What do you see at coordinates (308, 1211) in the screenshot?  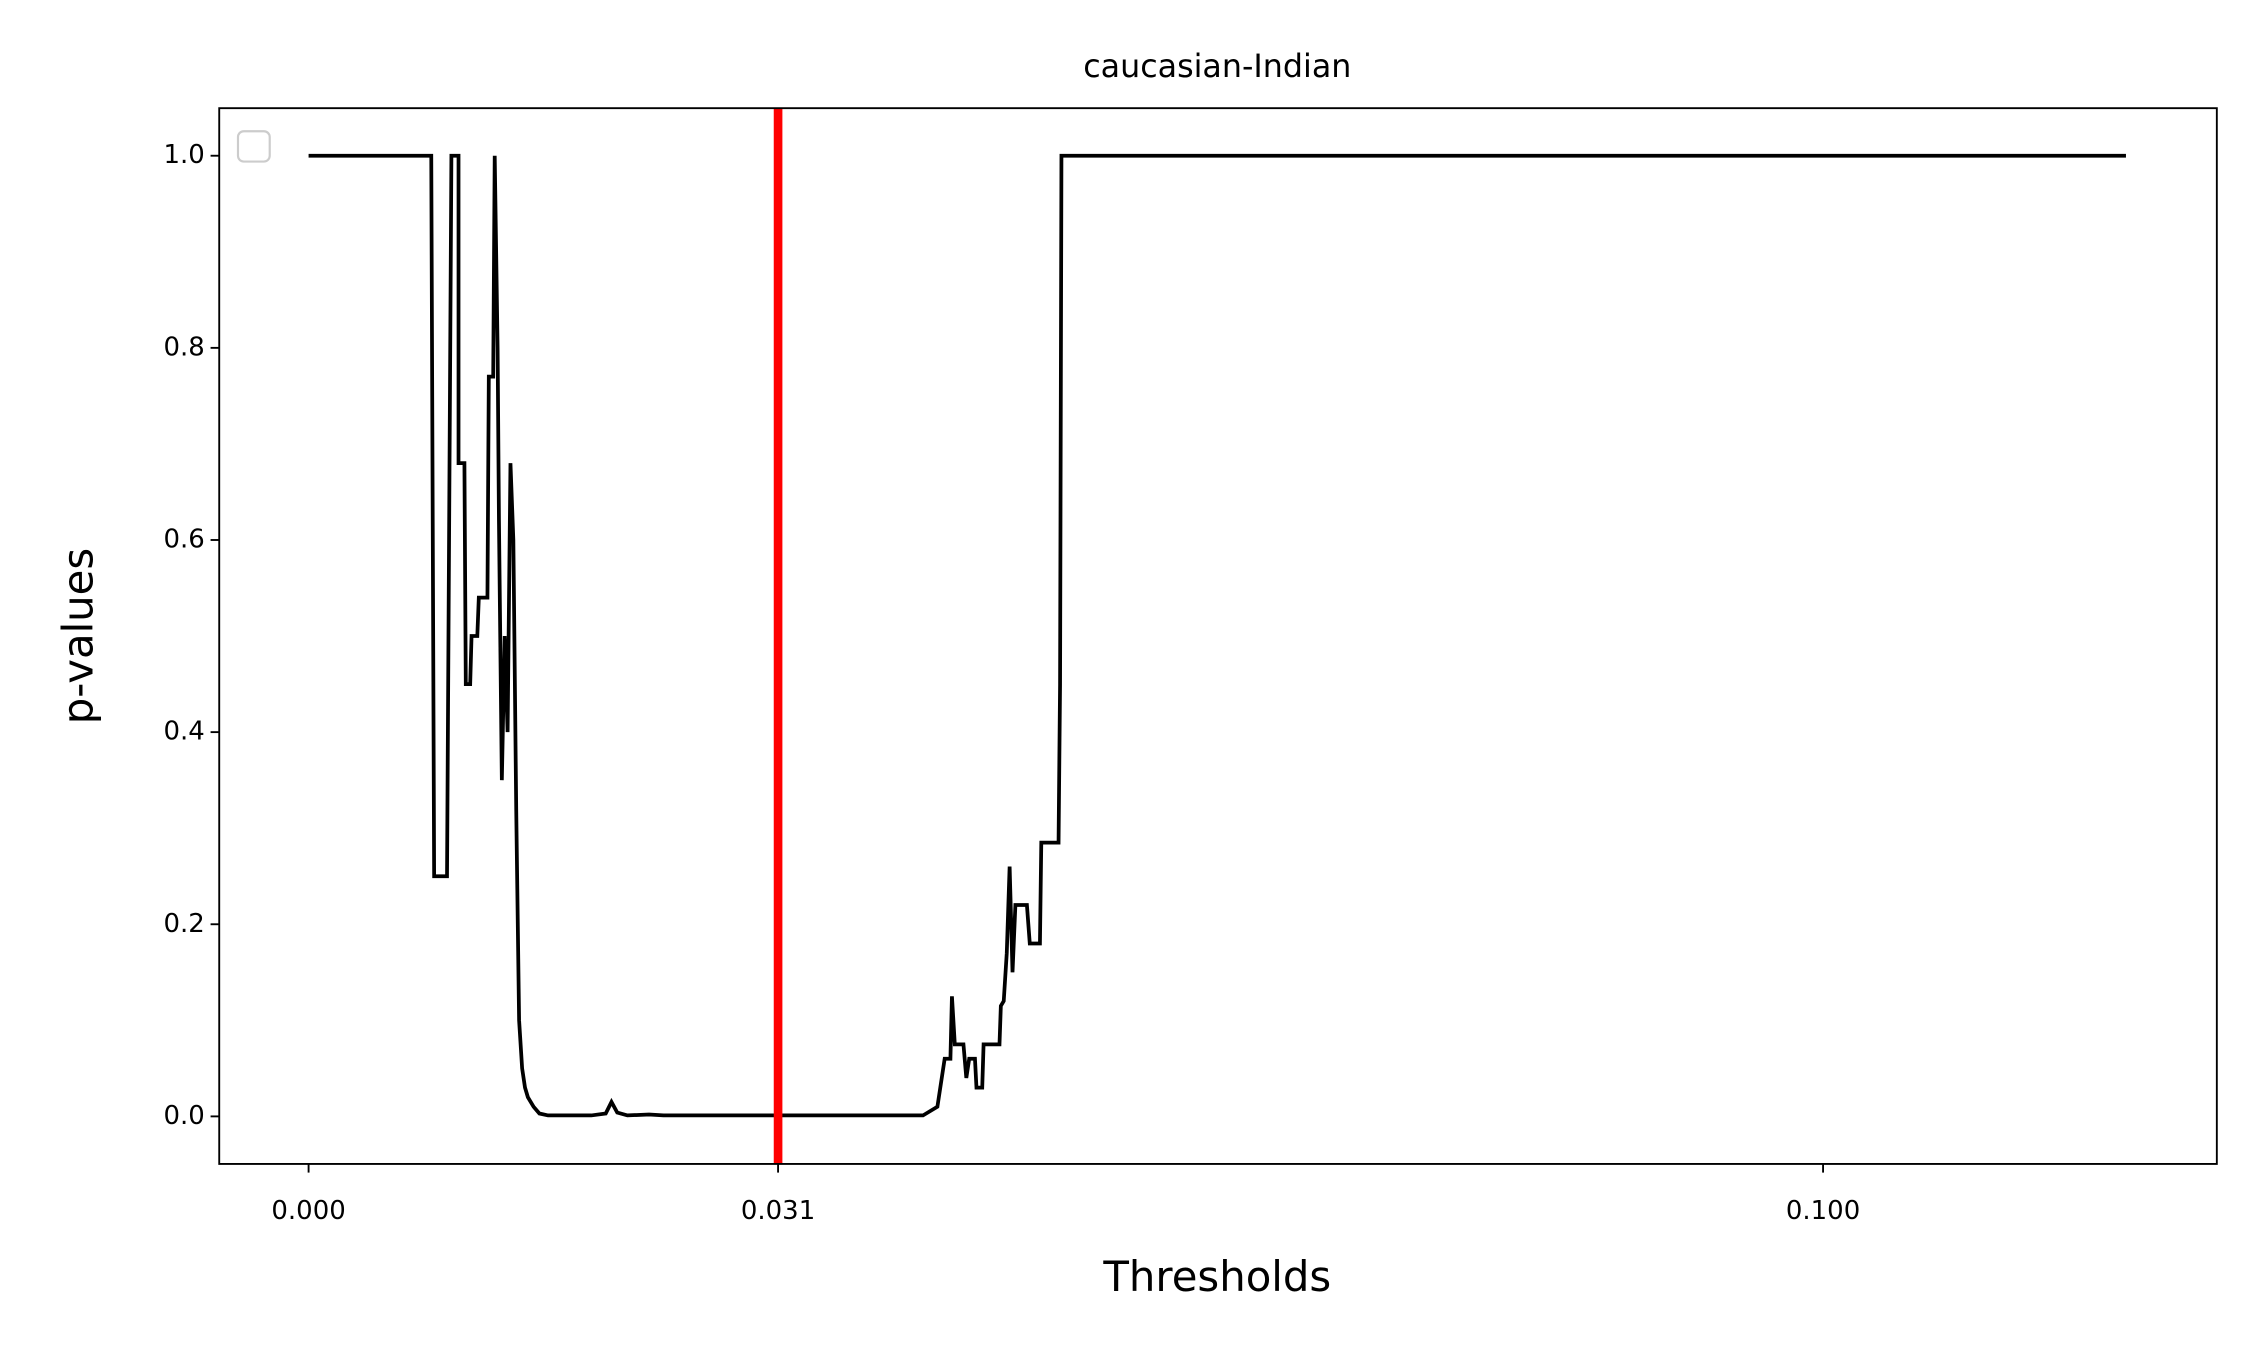 I see `x-tick-label: 0.000` at bounding box center [308, 1211].